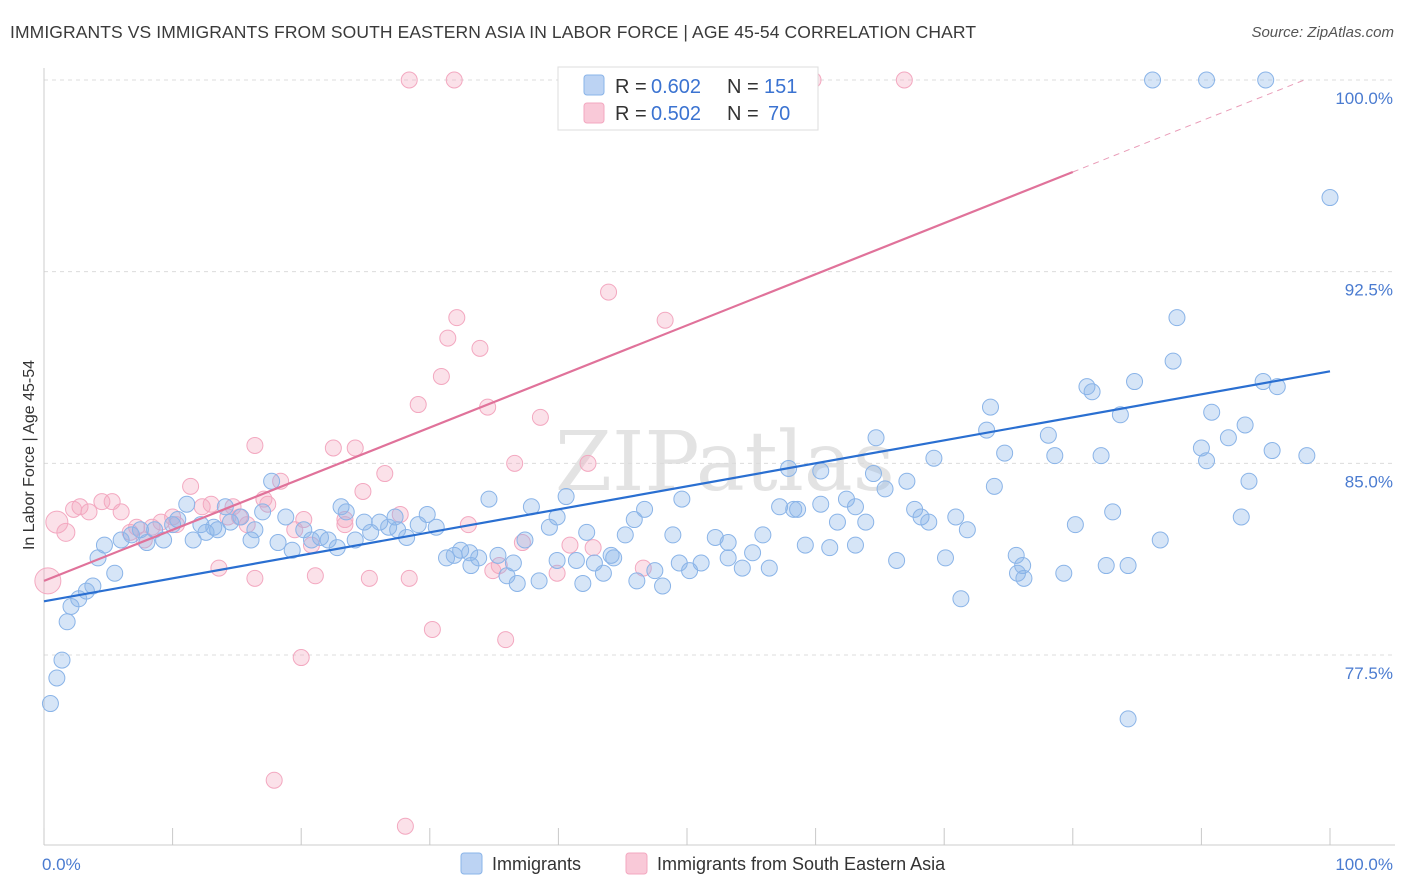 The width and height of the screenshot is (1406, 892). I want to click on legend-n-label-1: N =, so click(743, 87).